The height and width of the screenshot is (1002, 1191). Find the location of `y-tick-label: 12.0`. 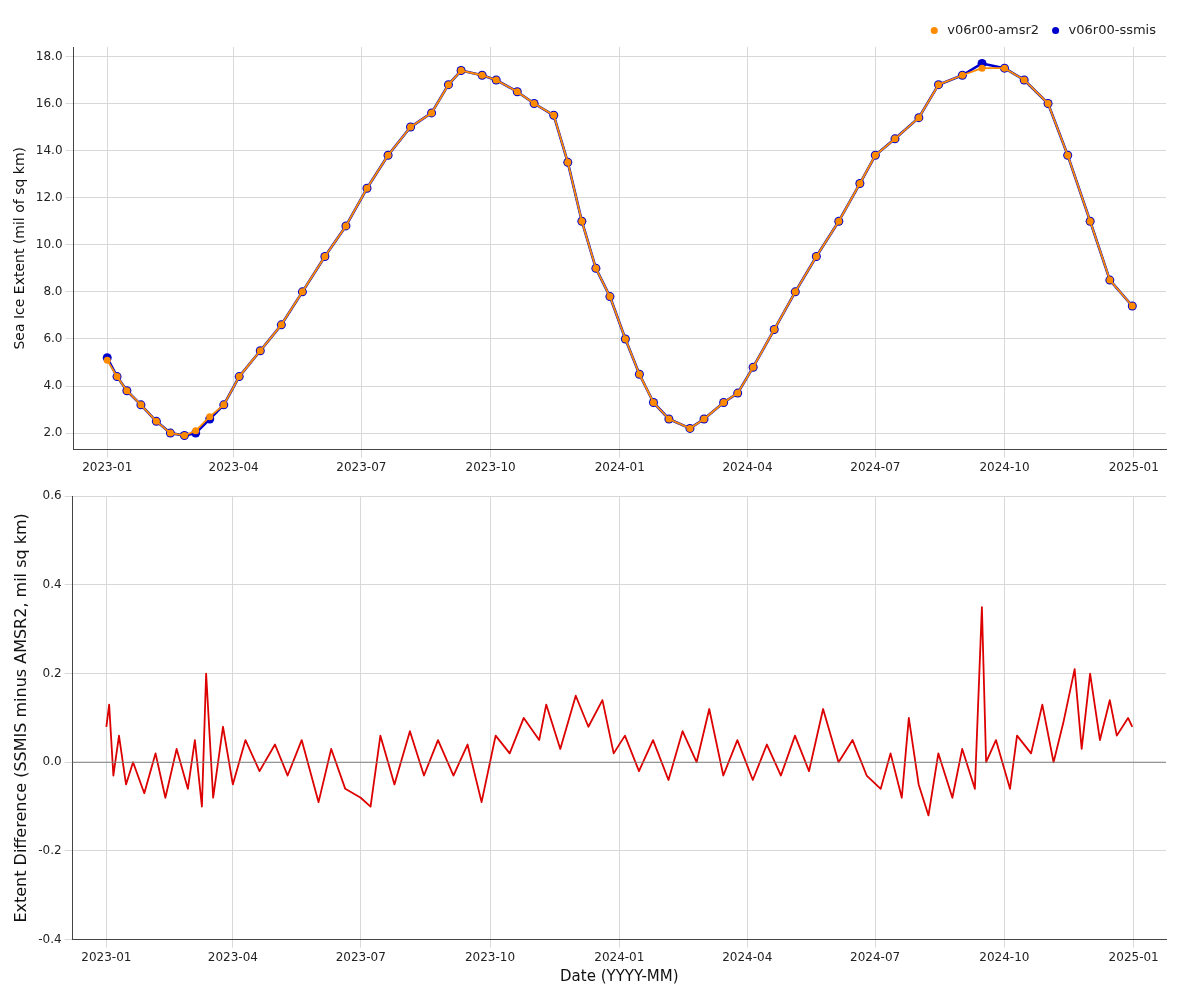

y-tick-label: 12.0 is located at coordinates (49, 196).